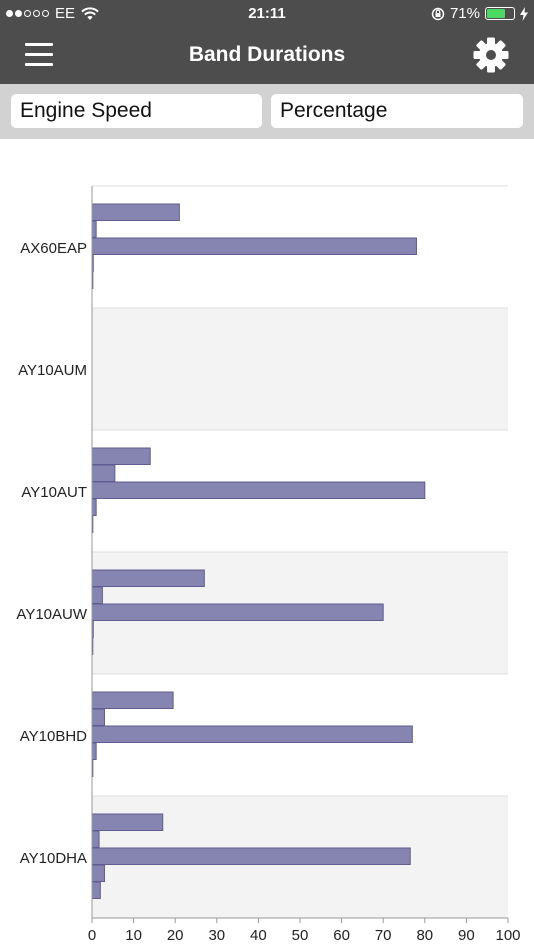 This screenshot has width=534, height=950. I want to click on x-tick-label: 40, so click(258, 935).